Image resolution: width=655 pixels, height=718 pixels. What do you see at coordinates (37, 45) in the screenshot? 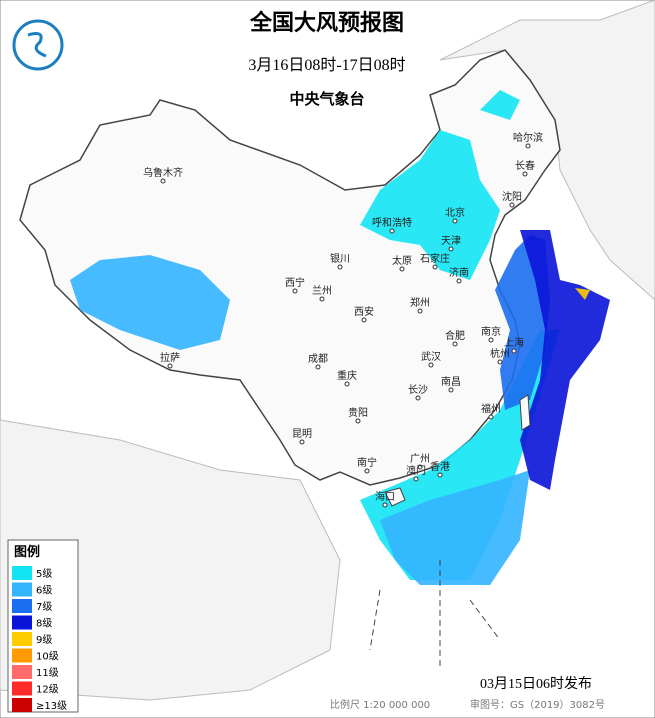
I see `logo-mark` at bounding box center [37, 45].